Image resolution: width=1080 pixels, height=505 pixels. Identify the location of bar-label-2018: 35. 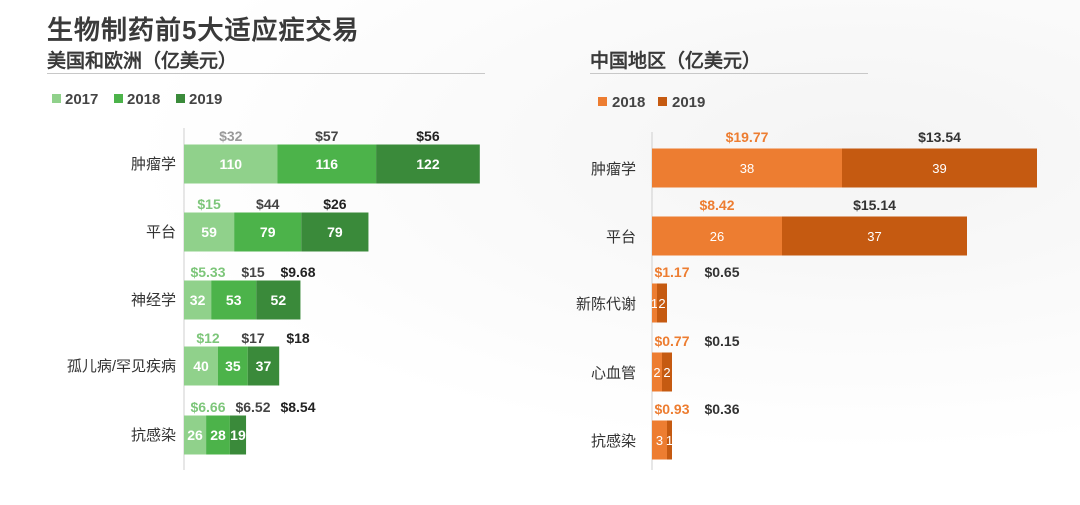
(233, 366).